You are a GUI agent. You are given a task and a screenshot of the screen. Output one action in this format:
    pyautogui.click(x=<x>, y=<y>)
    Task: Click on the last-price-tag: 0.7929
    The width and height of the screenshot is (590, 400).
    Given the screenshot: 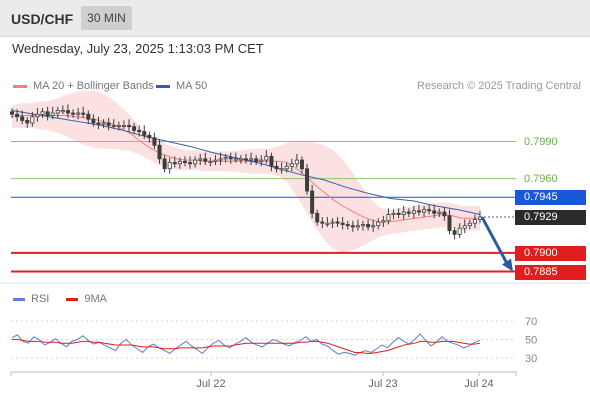 What is the action you would take?
    pyautogui.click(x=550, y=217)
    